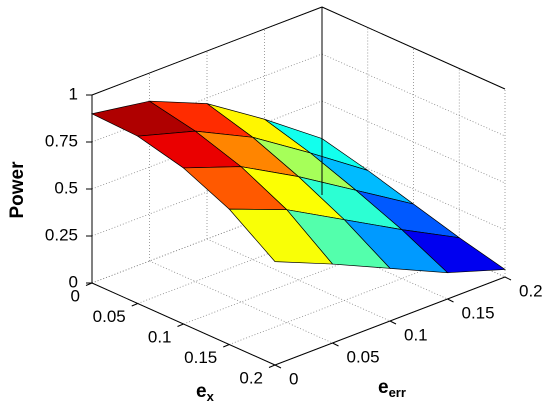 Image resolution: width=560 pixels, height=420 pixels. What do you see at coordinates (211, 396) in the screenshot?
I see `x-axis-label-sub: x` at bounding box center [211, 396].